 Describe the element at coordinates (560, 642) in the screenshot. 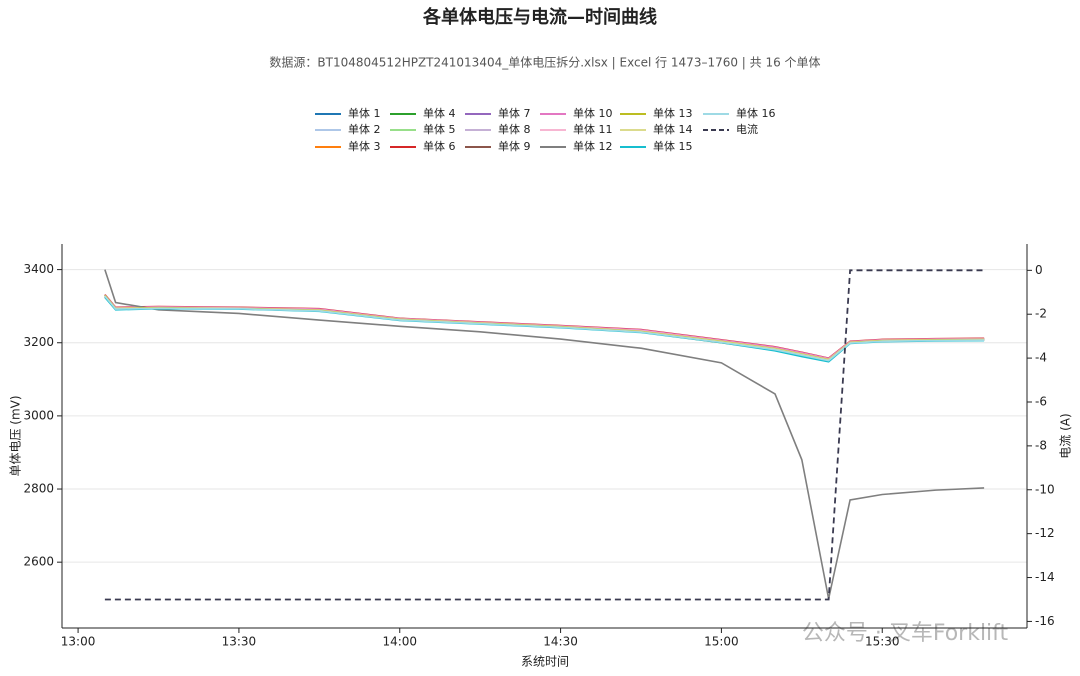

I see `x-tick-label: 14:30` at that location.